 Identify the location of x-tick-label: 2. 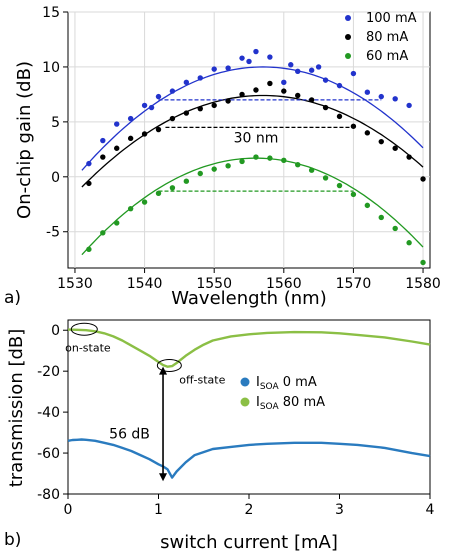
(249, 510).